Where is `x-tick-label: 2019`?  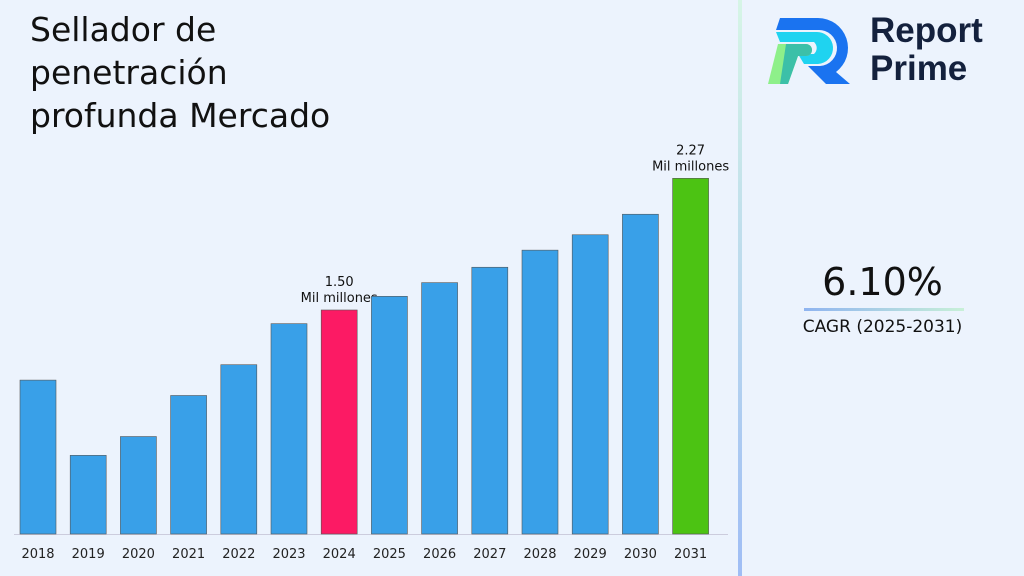
x-tick-label: 2019 is located at coordinates (88, 554).